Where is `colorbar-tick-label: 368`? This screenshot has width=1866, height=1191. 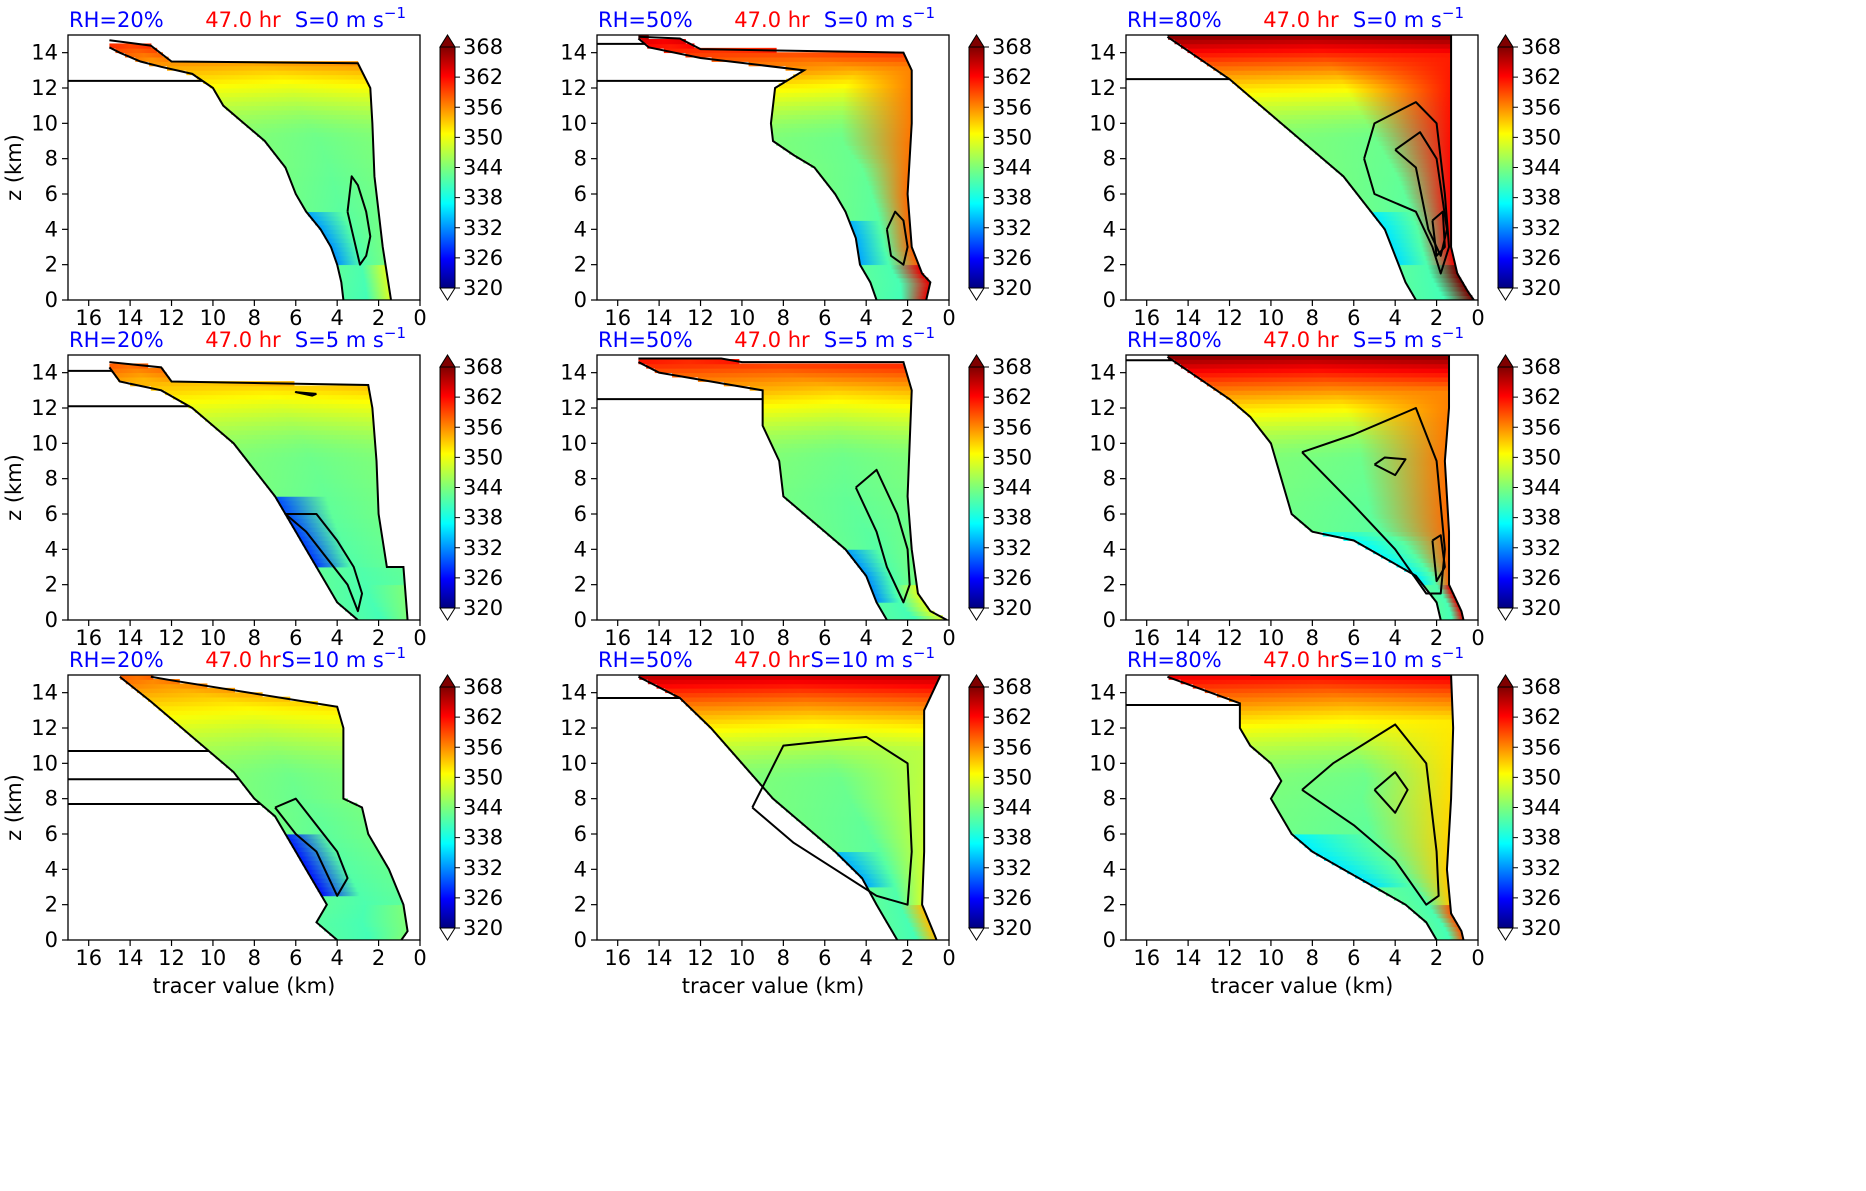
colorbar-tick-label: 368 is located at coordinates (1012, 367).